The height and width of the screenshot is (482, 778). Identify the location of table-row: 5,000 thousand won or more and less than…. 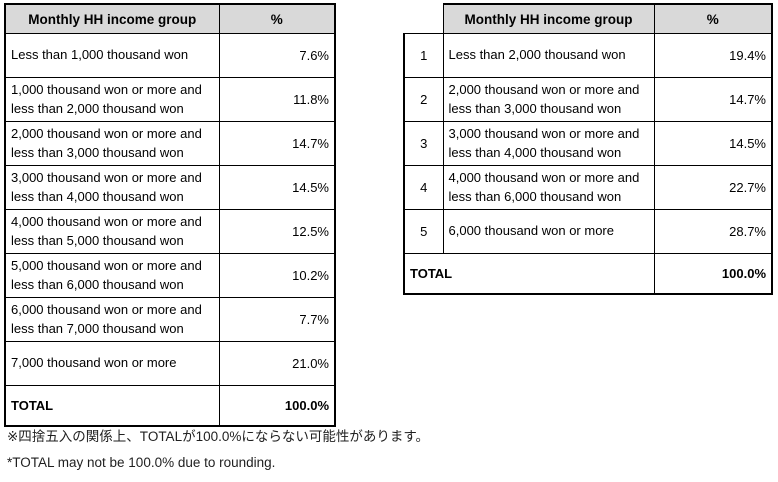
(170, 275).